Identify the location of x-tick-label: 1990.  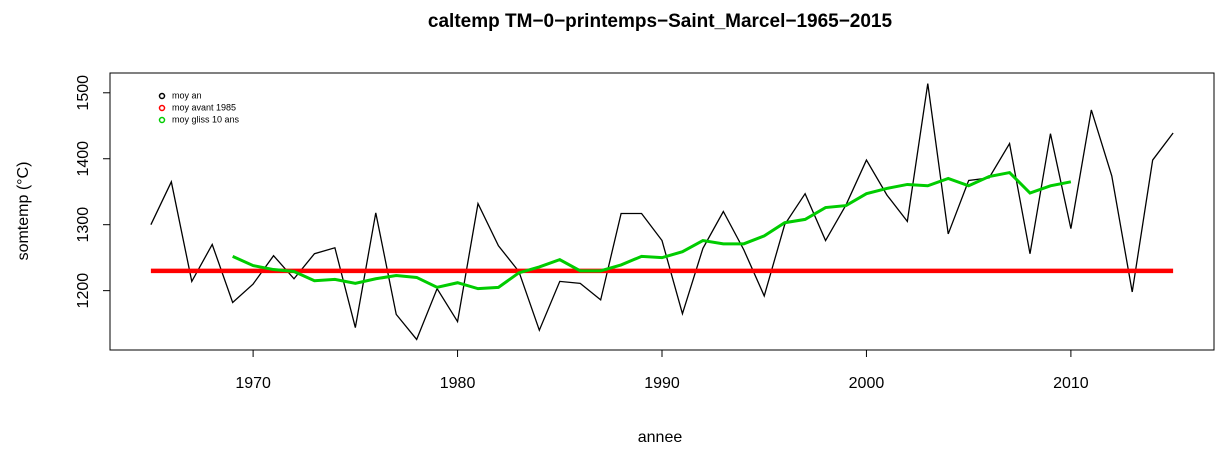
(662, 383).